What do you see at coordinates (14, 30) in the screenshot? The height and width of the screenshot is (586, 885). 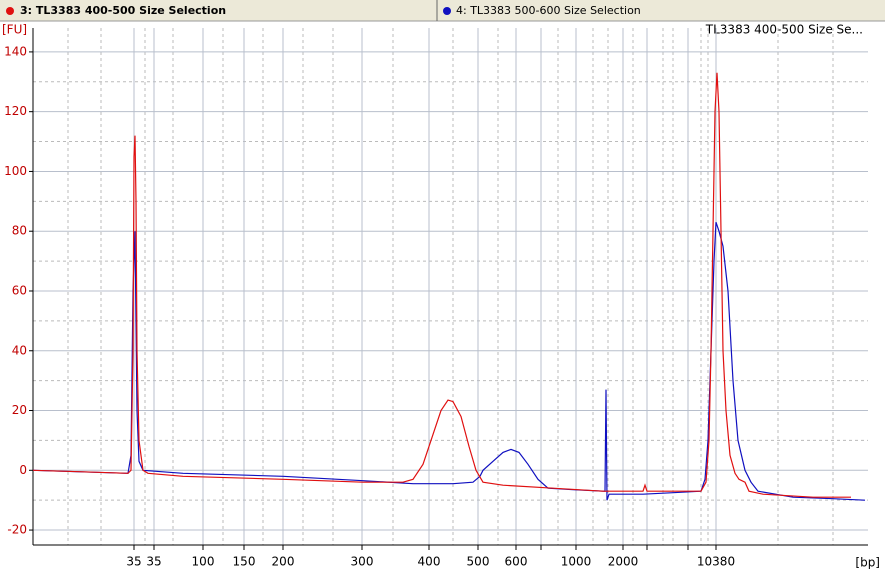 I see `y-axis-label: [FU]` at bounding box center [14, 30].